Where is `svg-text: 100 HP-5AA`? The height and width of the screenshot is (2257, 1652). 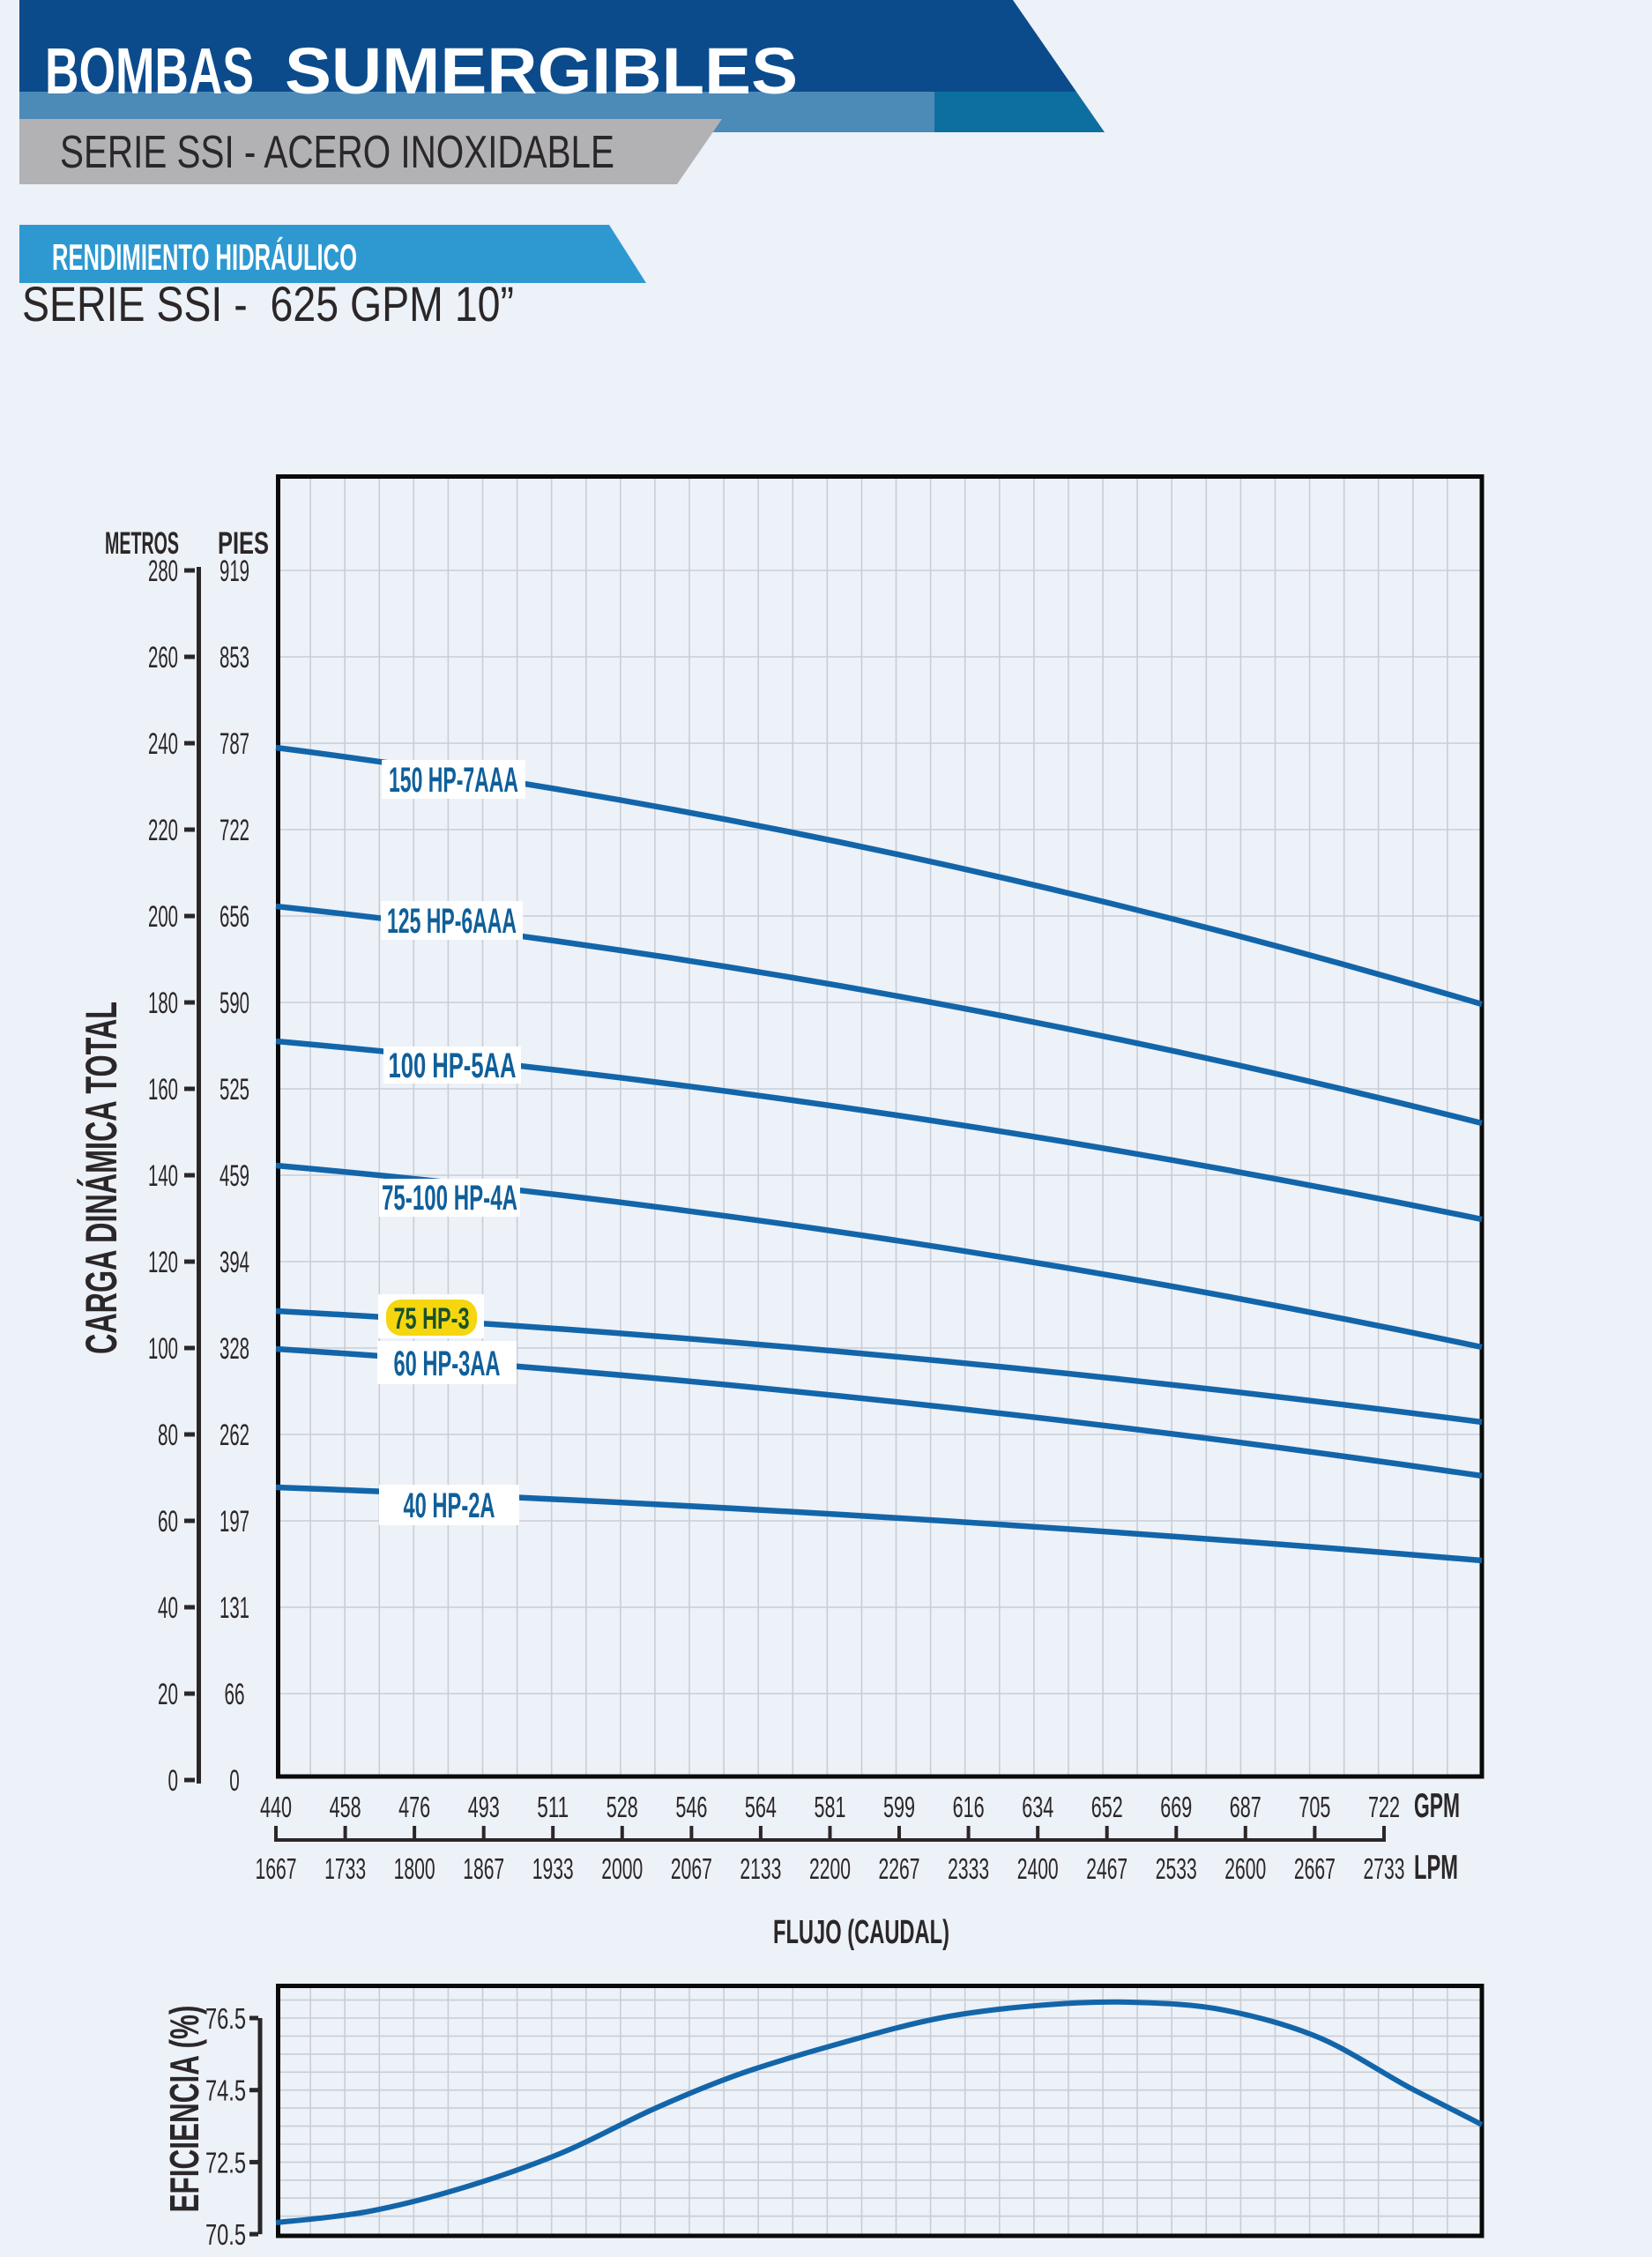
svg-text: 100 HP-5AA is located at coordinates (453, 1066).